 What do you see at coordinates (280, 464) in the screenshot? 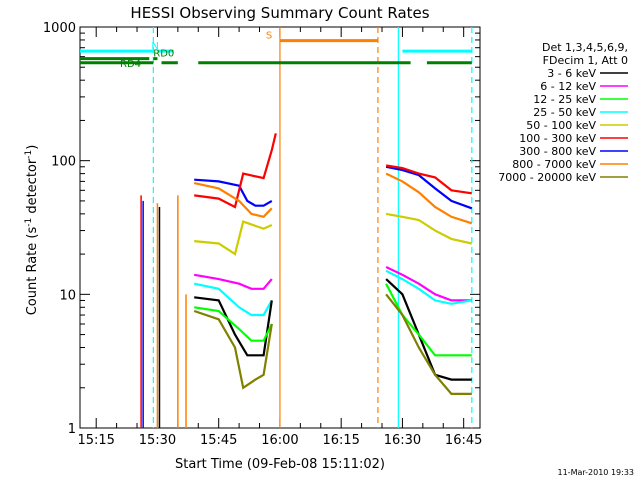
I see `x-axis-label: Start Time (09-Feb-08 15:11:02)` at bounding box center [280, 464].